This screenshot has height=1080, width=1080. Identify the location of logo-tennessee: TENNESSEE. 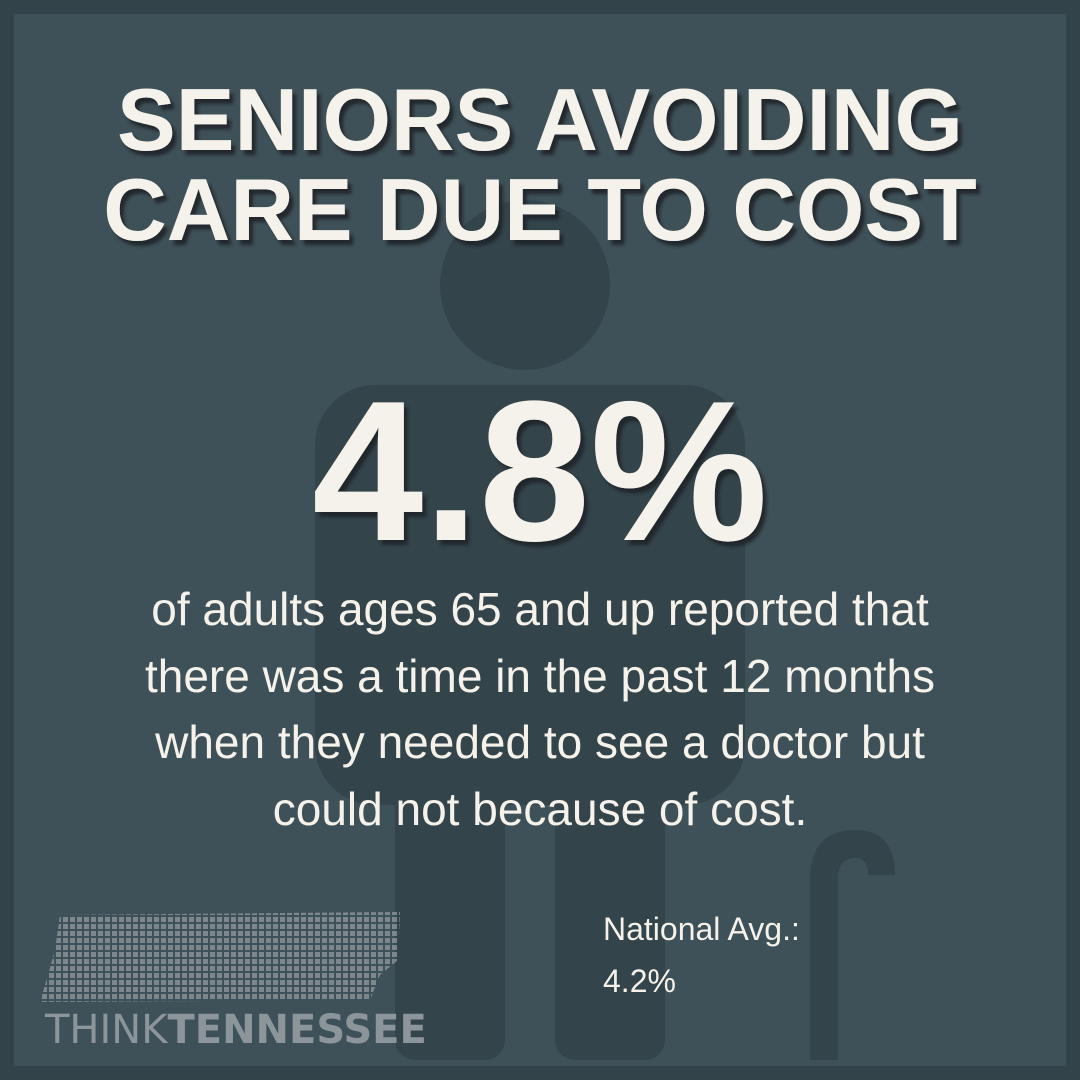
(296, 1030).